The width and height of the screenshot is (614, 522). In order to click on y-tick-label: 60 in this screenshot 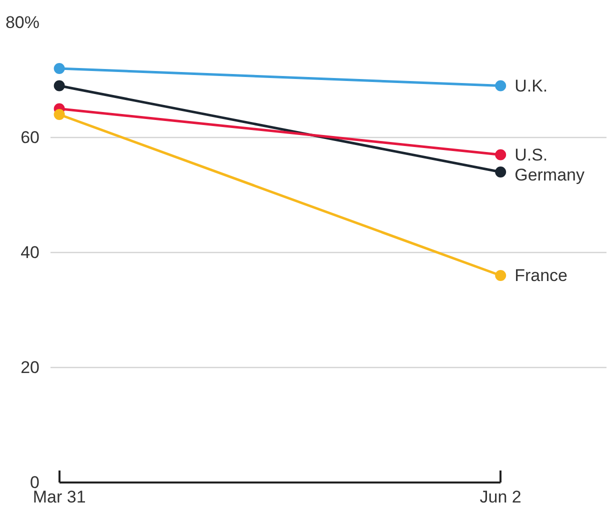, I will do `click(30, 137)`.